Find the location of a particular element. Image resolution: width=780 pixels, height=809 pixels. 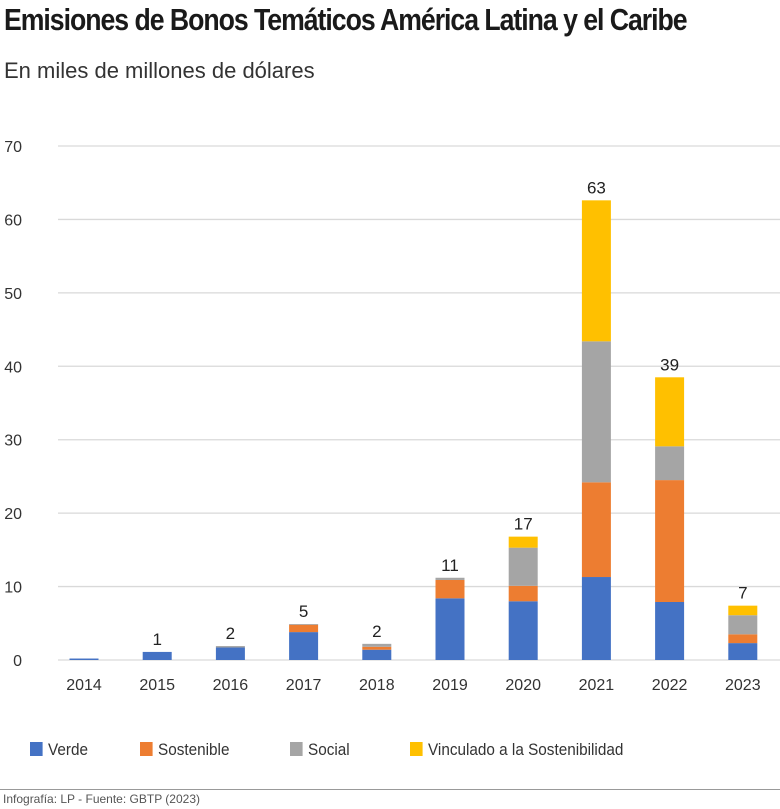

x-tick-label: 2018 is located at coordinates (377, 685).